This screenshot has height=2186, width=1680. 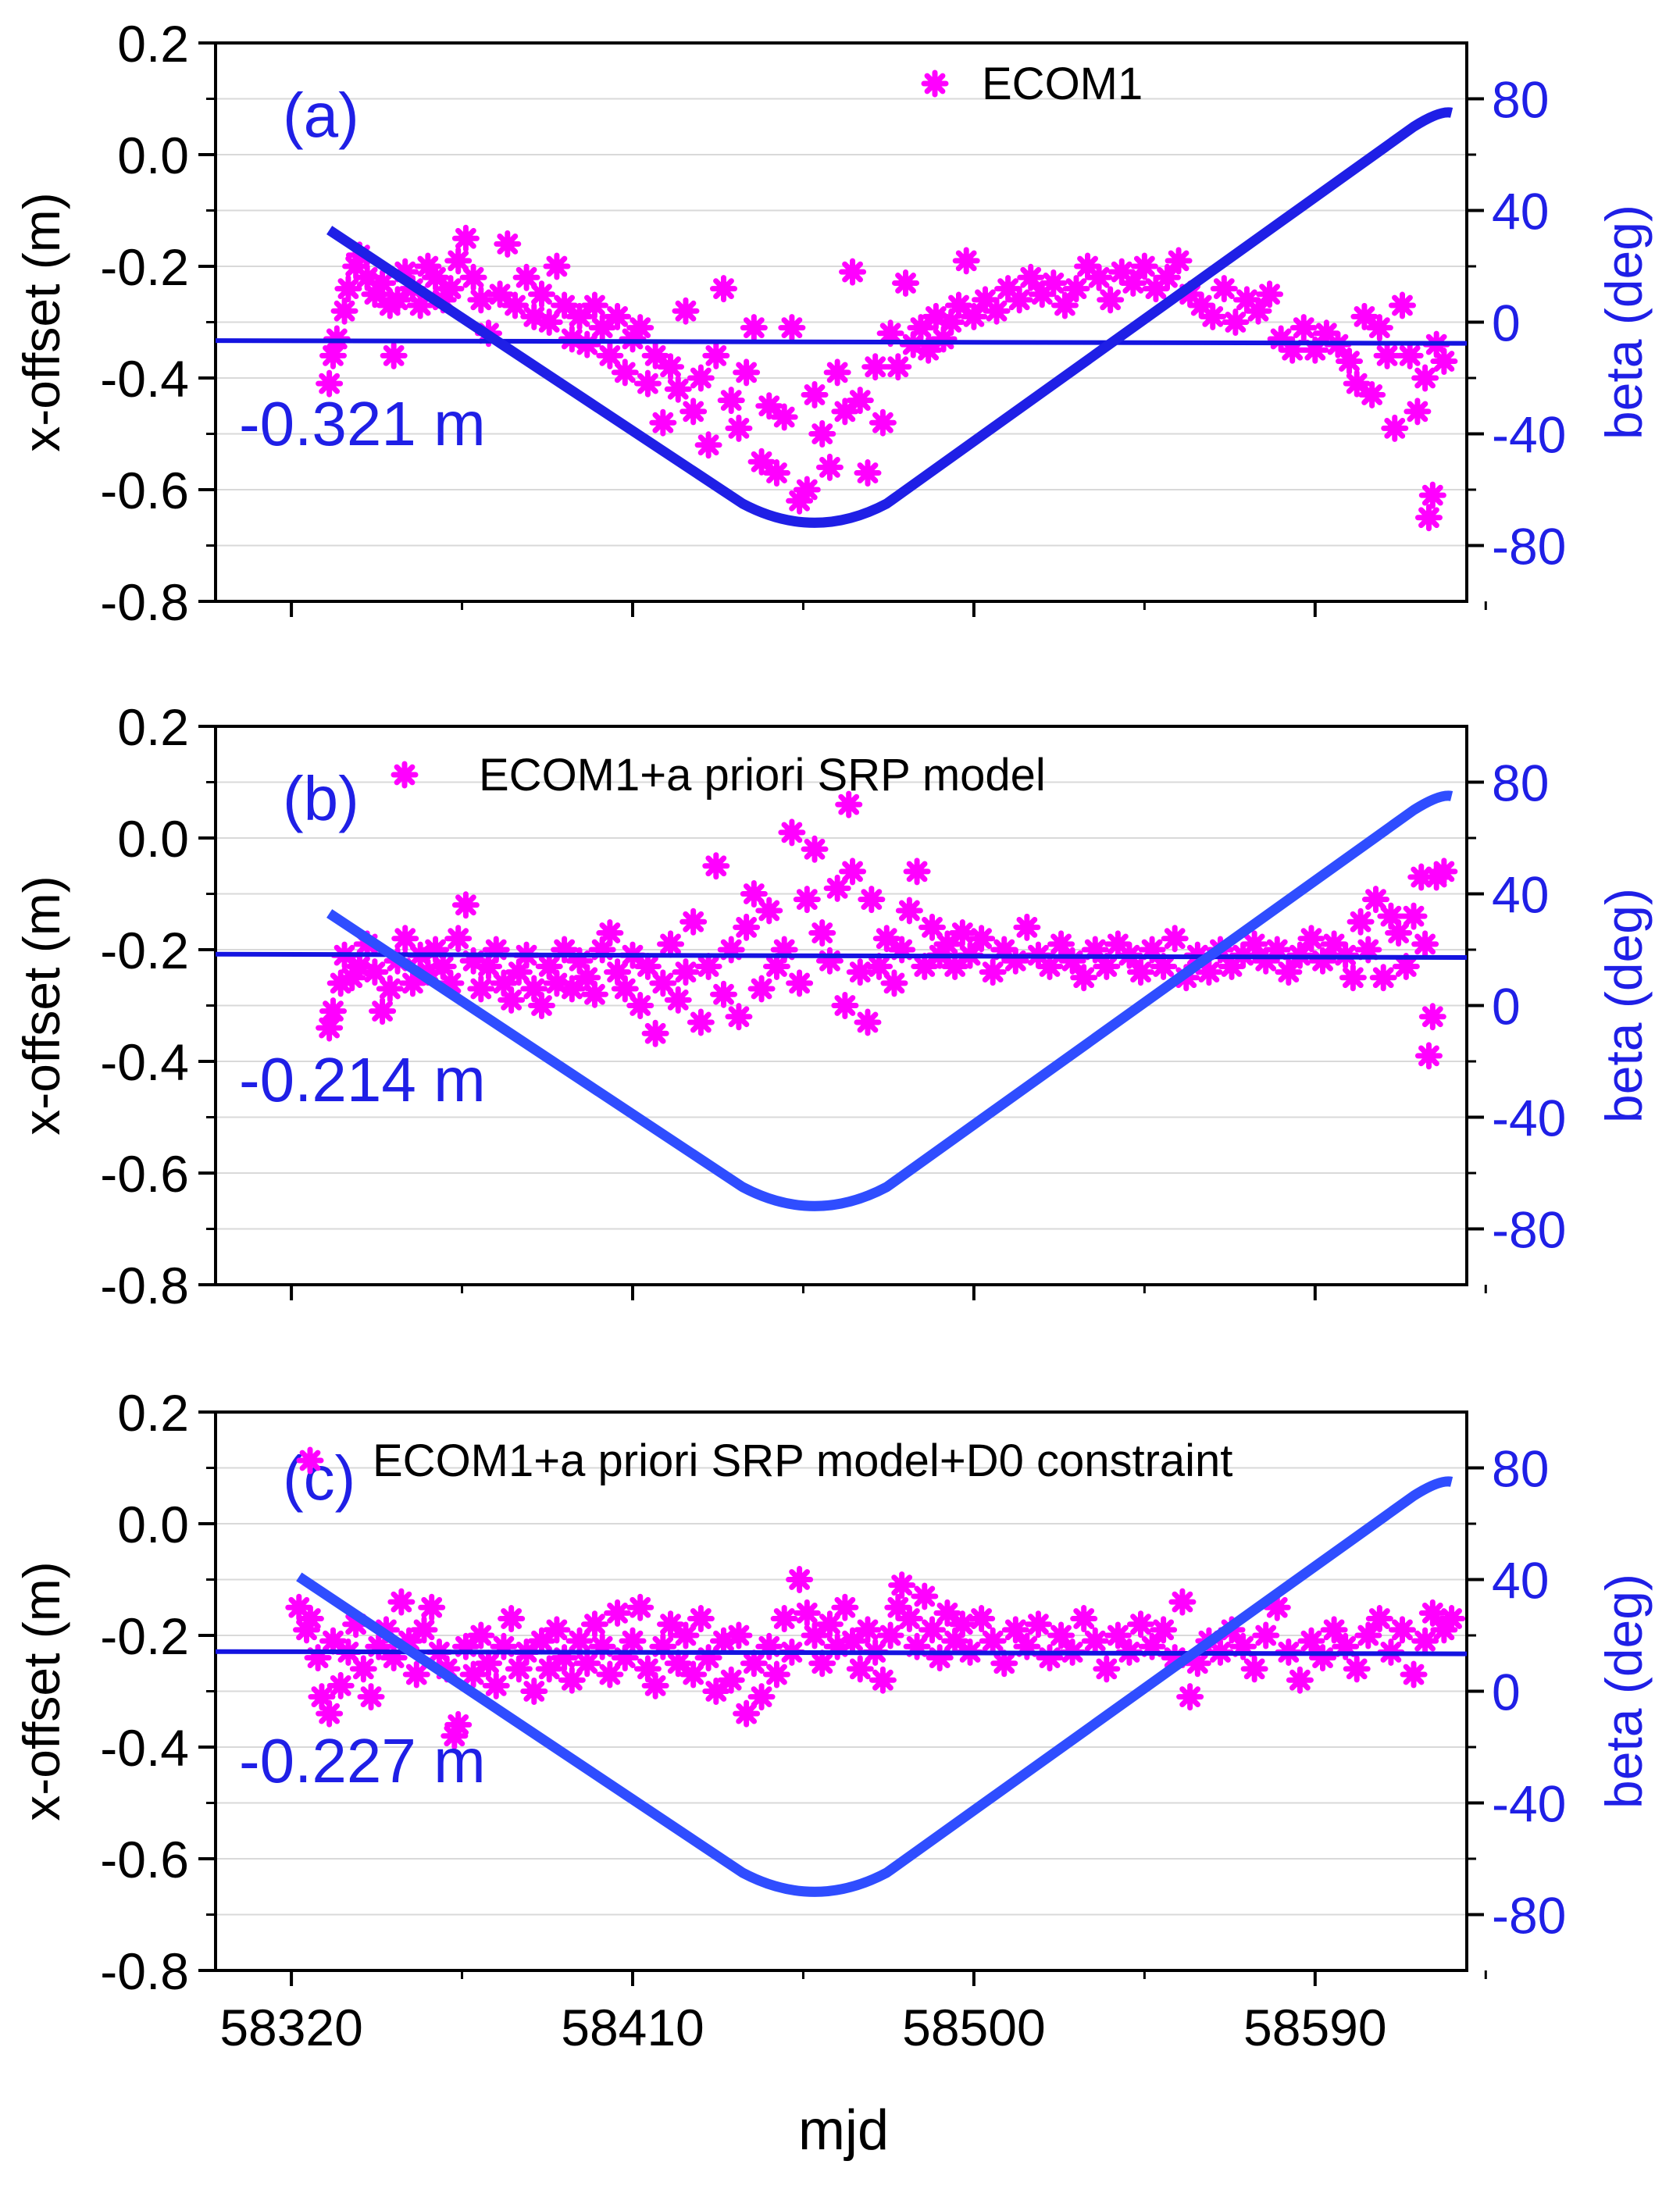 What do you see at coordinates (291, 2027) in the screenshot?
I see `x-tick-label: 58320` at bounding box center [291, 2027].